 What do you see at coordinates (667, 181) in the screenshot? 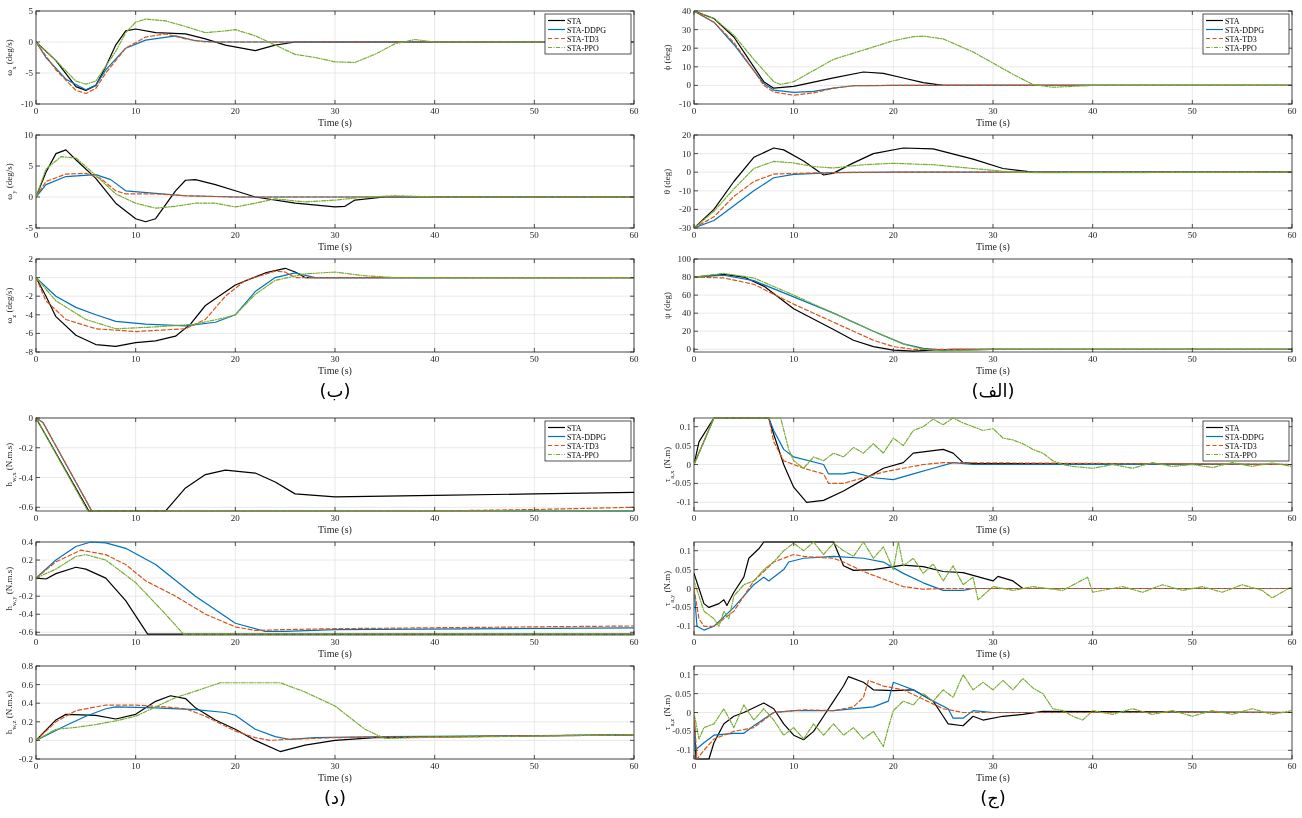
I see `y-axis-title: θ (deg)` at bounding box center [667, 181].